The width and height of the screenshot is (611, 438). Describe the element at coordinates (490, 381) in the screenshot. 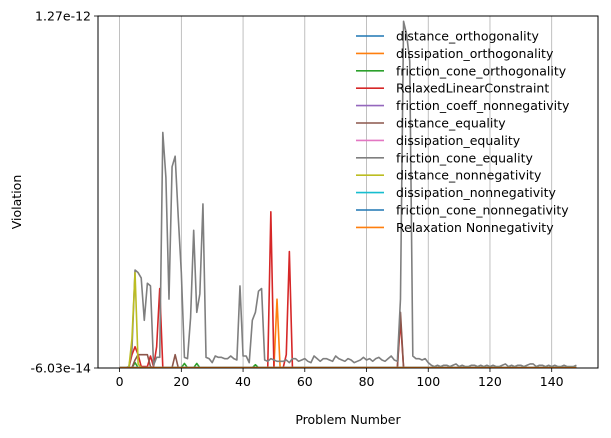

I see `x-tick-label: 120` at that location.